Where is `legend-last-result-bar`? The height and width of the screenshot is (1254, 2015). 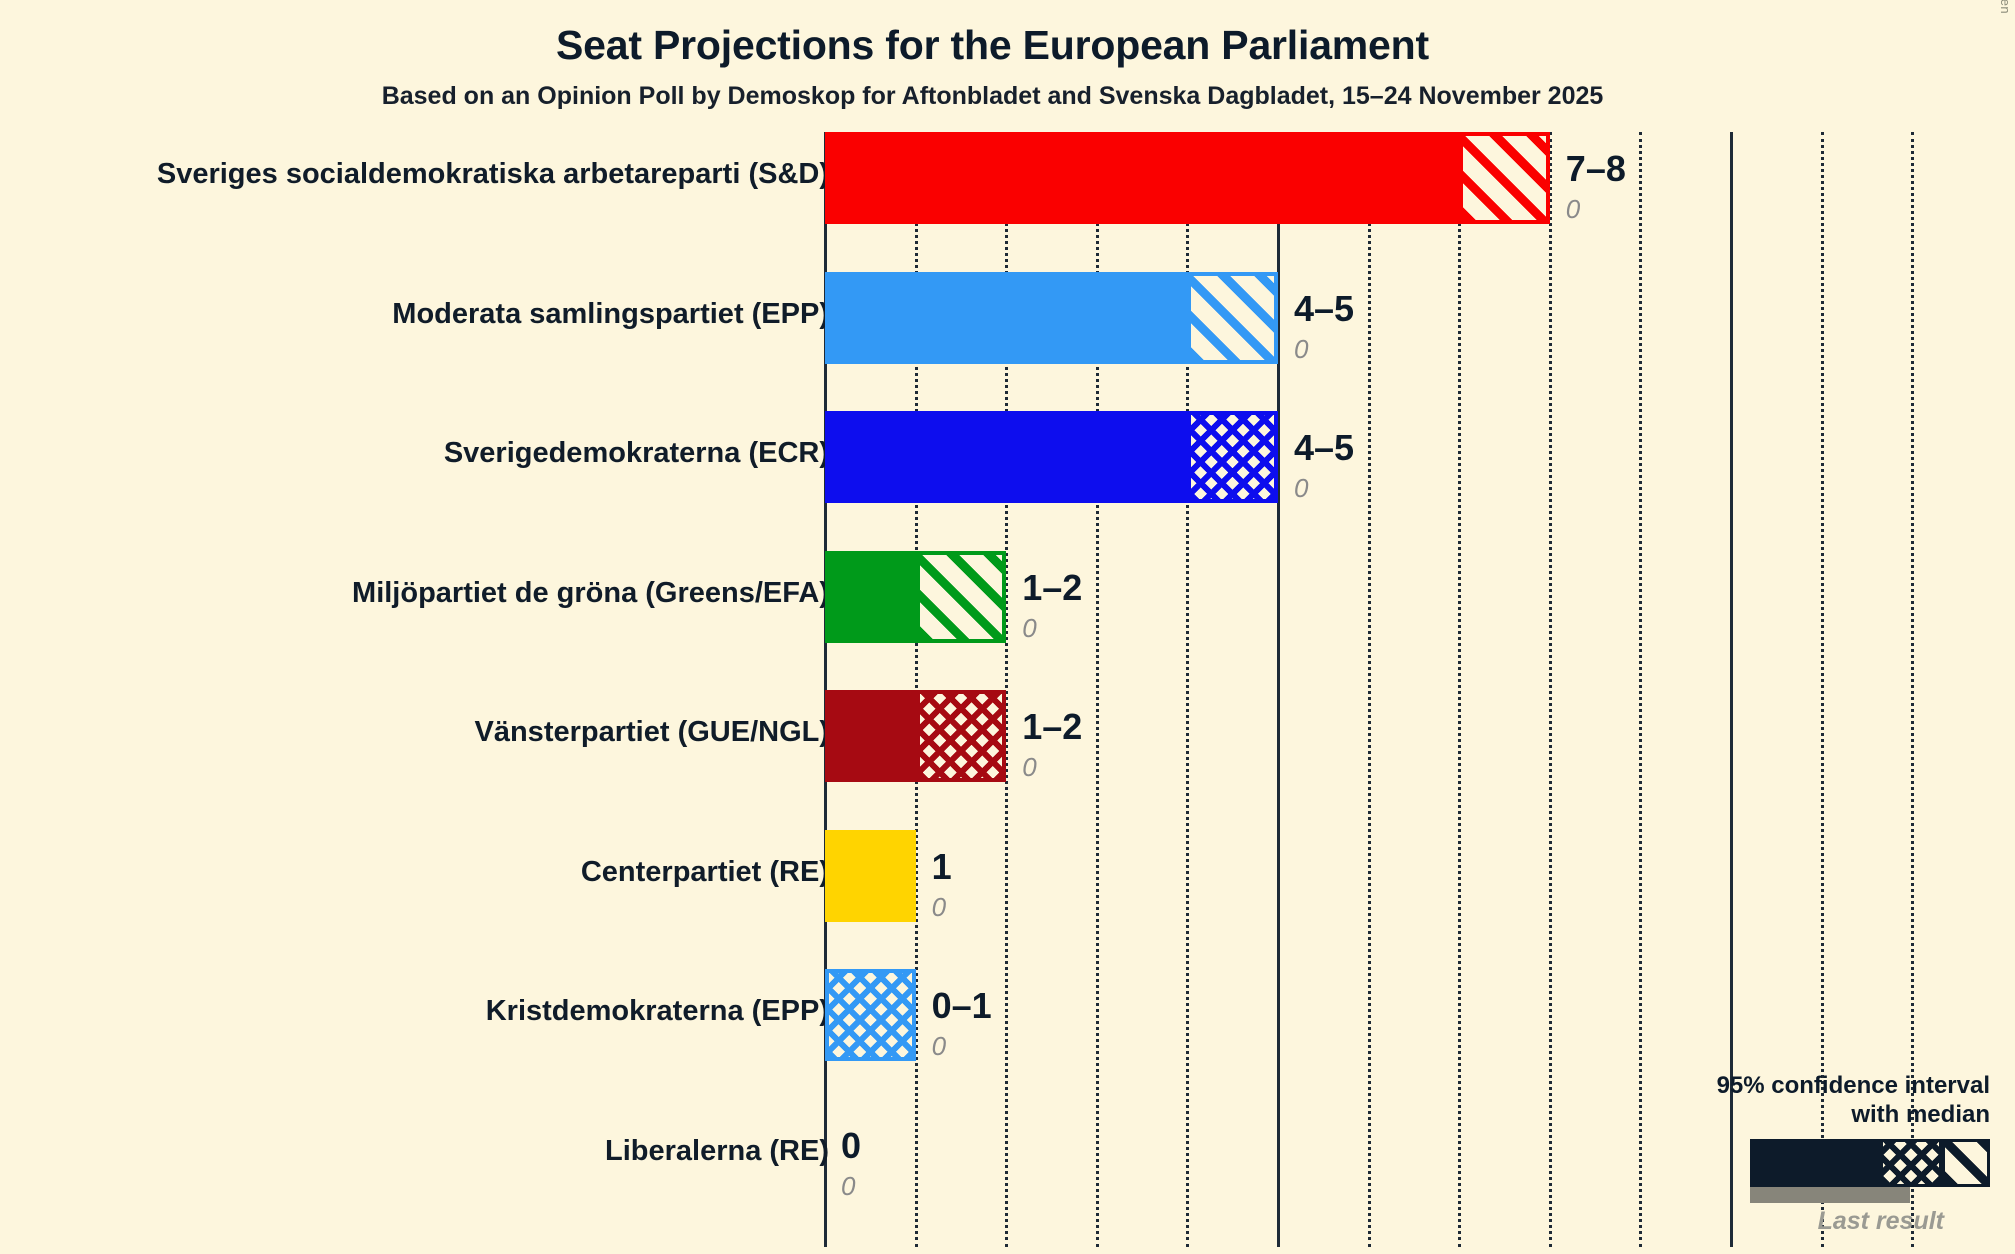 legend-last-result-bar is located at coordinates (1830, 1195).